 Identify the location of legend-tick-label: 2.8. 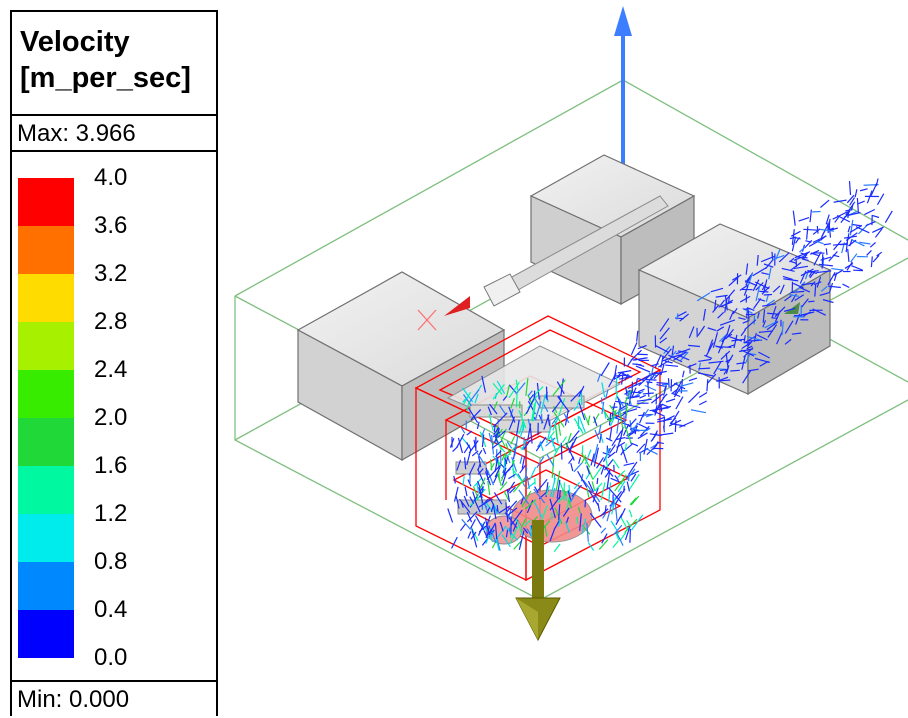
(110, 322).